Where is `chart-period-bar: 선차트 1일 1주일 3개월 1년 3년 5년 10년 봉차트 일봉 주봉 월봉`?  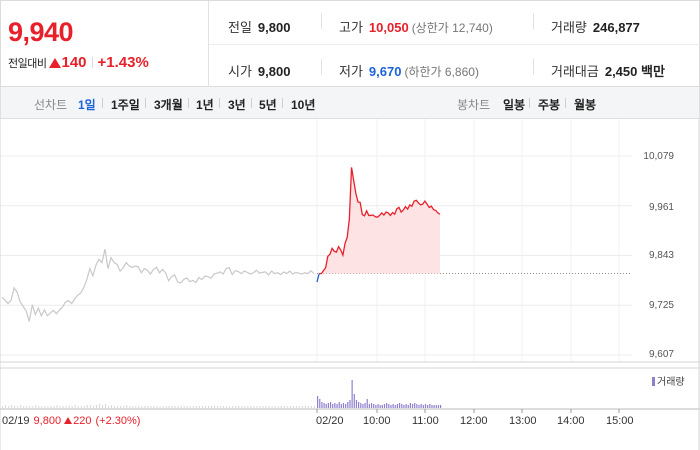 chart-period-bar: 선차트 1일 1주일 3개월 1년 3년 5년 10년 봉차트 일봉 주봉 월봉 is located at coordinates (350, 103).